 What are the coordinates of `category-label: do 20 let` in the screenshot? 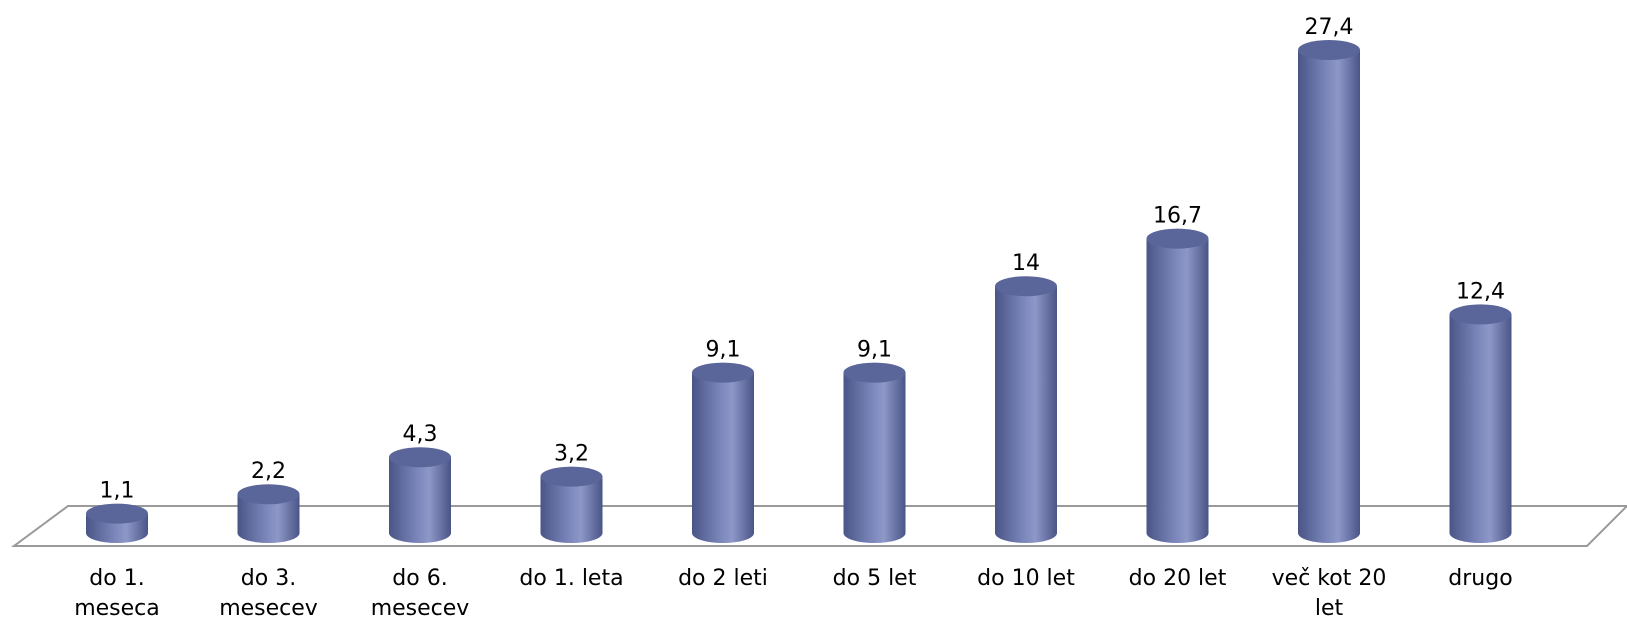 It's located at (1178, 578).